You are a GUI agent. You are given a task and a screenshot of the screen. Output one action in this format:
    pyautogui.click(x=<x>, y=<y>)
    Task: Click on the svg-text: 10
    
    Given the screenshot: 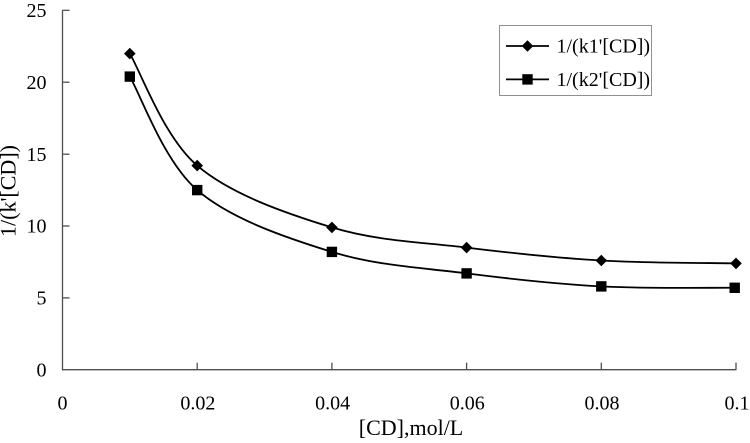 What is the action you would take?
    pyautogui.click(x=37, y=227)
    